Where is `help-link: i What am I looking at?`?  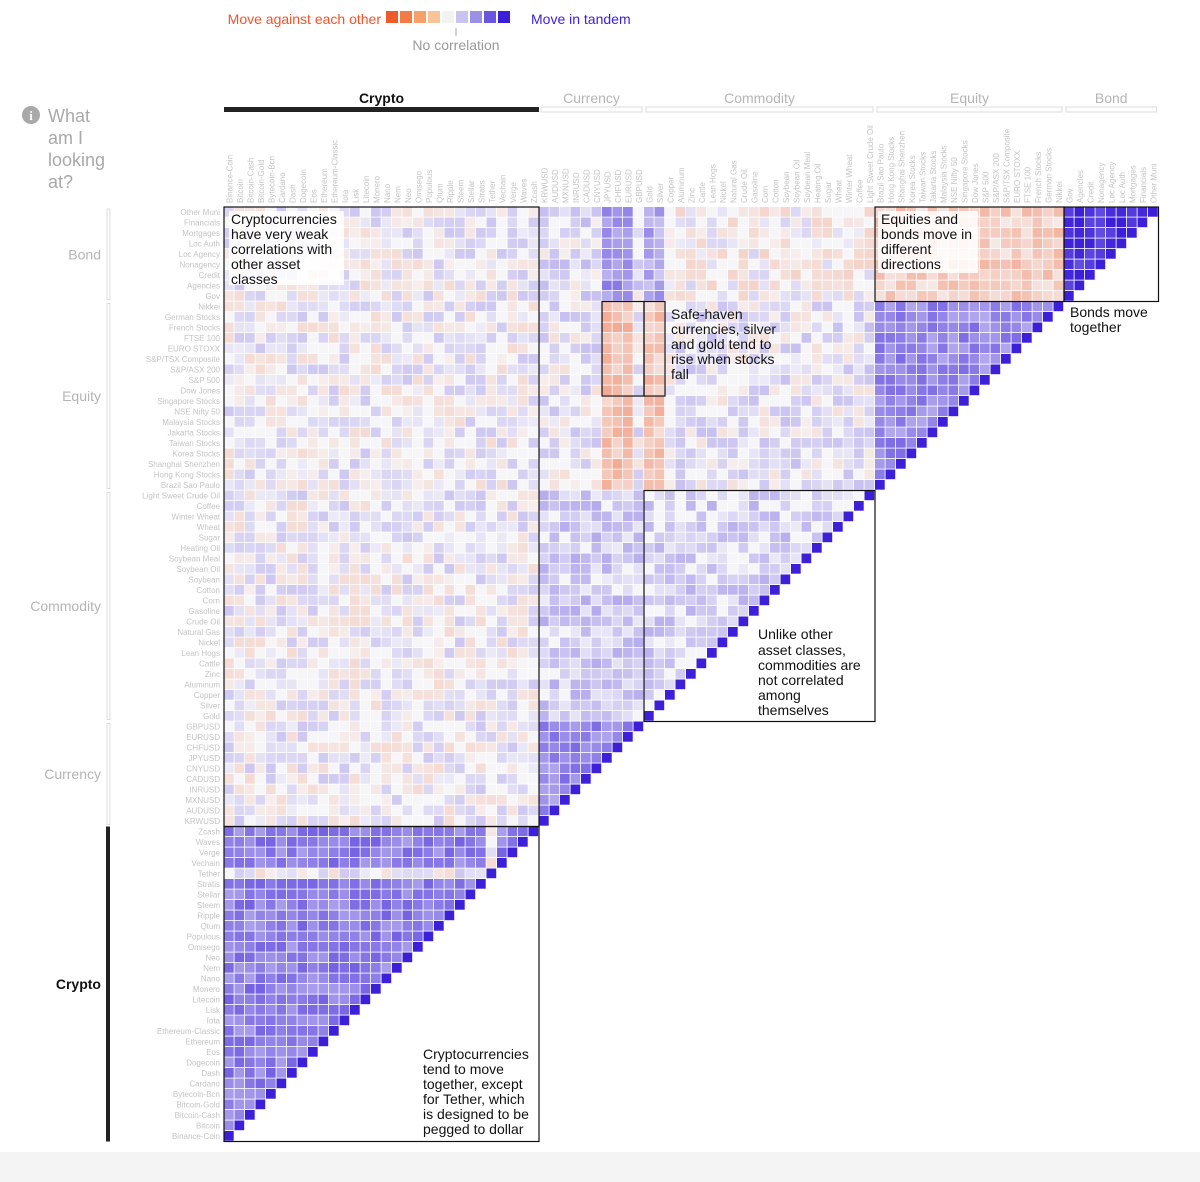 help-link: i What am I looking at? is located at coordinates (63, 149).